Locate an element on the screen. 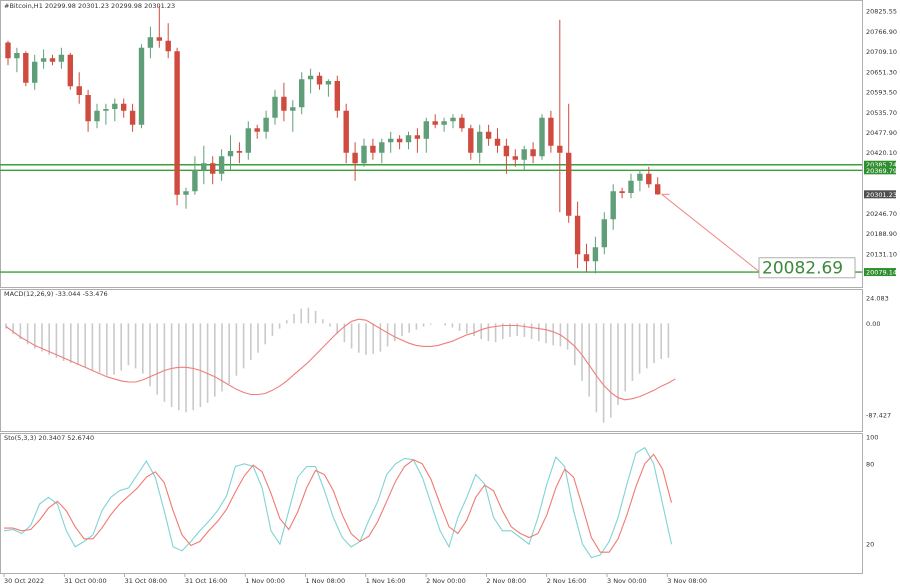 The width and height of the screenshot is (900, 585). target-label-box is located at coordinates (807, 268).